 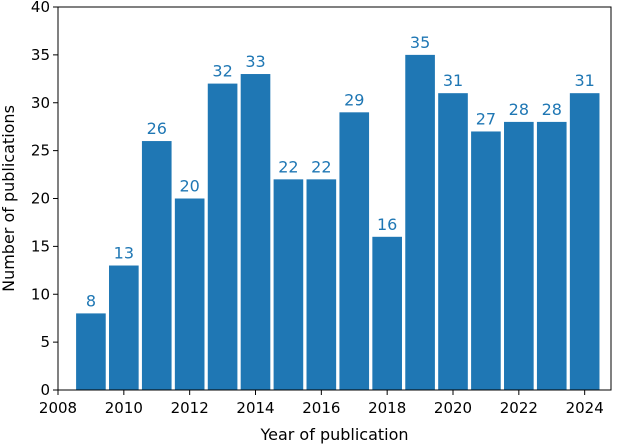 What do you see at coordinates (40, 151) in the screenshot?
I see `y-tick-label: 25` at bounding box center [40, 151].